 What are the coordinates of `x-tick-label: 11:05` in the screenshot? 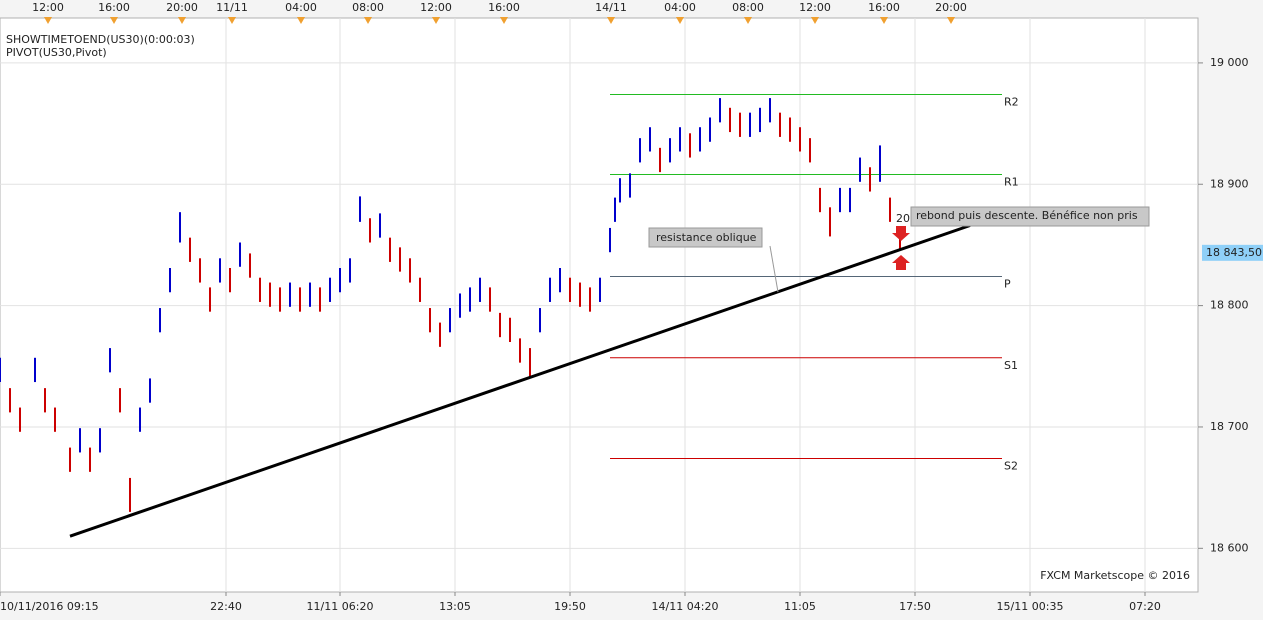 It's located at (800, 606).